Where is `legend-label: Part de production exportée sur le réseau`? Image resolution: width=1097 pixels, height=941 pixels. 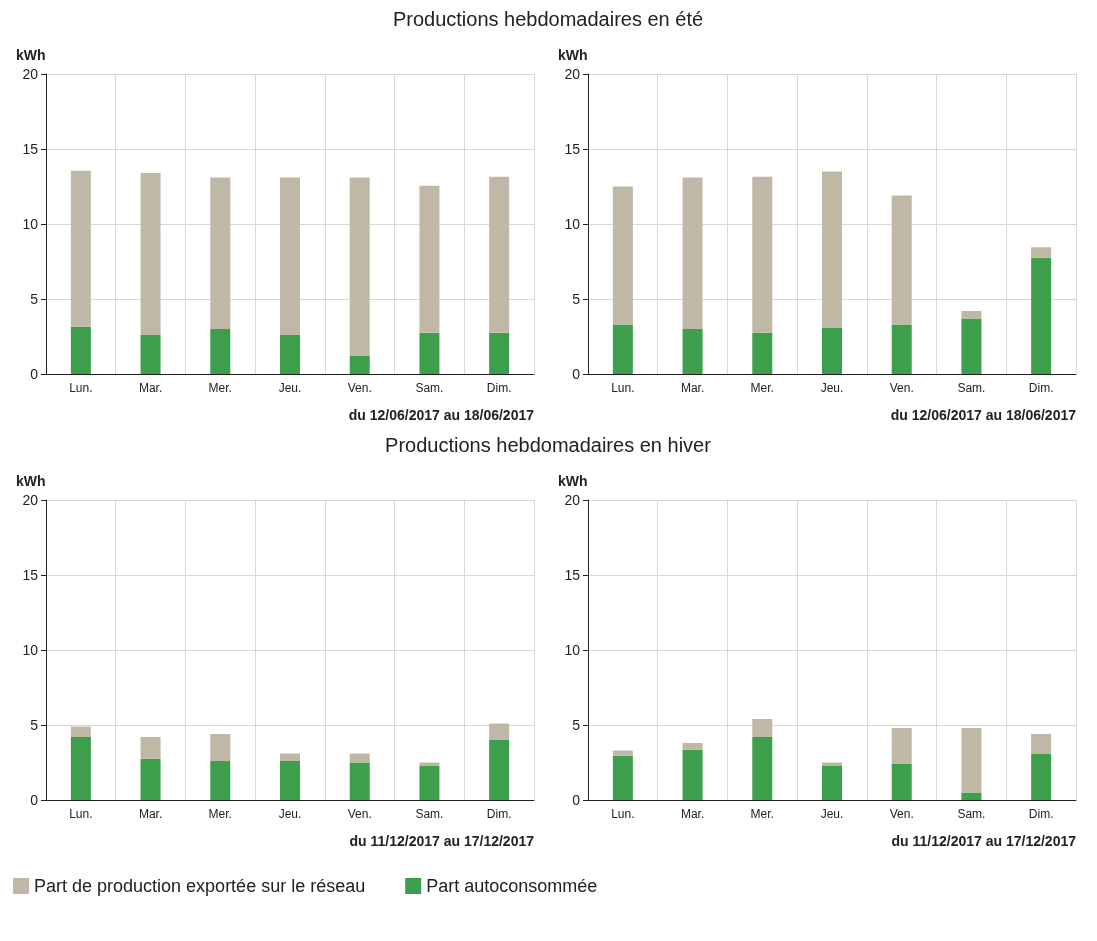
legend-label: Part de production exportée sur le réseau is located at coordinates (200, 886).